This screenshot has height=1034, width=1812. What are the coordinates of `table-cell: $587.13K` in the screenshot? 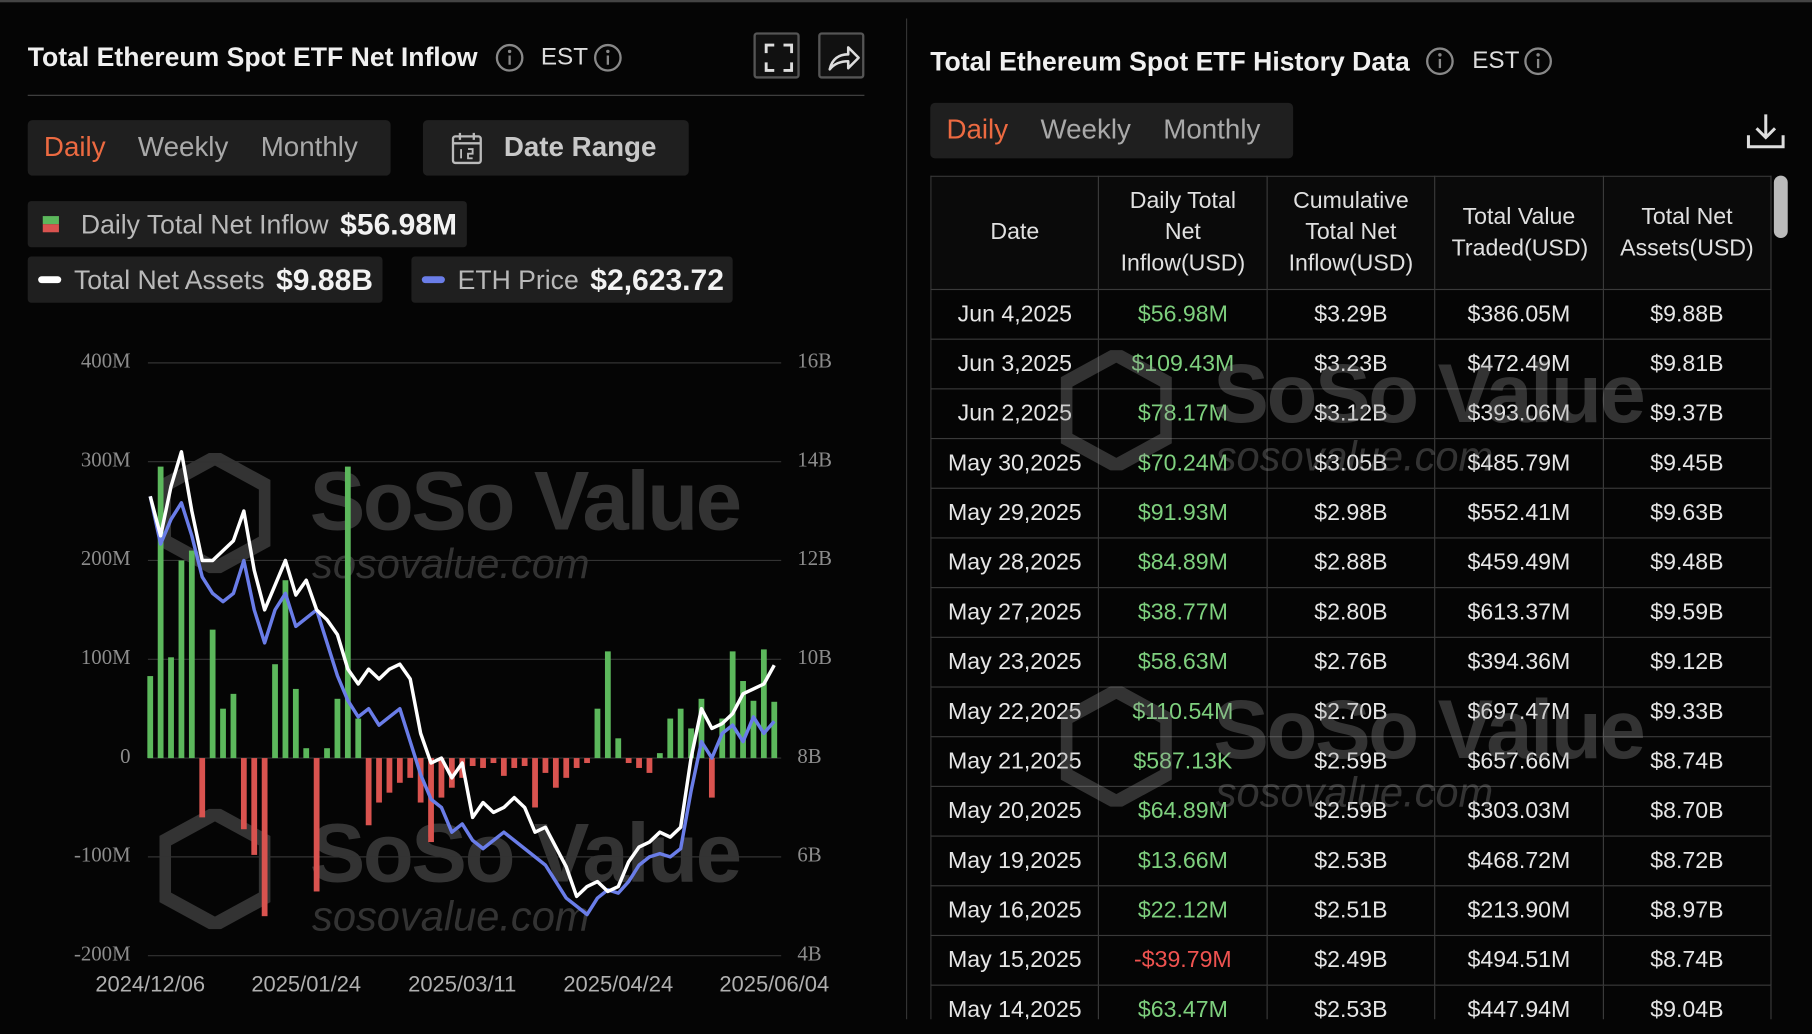 It's located at (1183, 761).